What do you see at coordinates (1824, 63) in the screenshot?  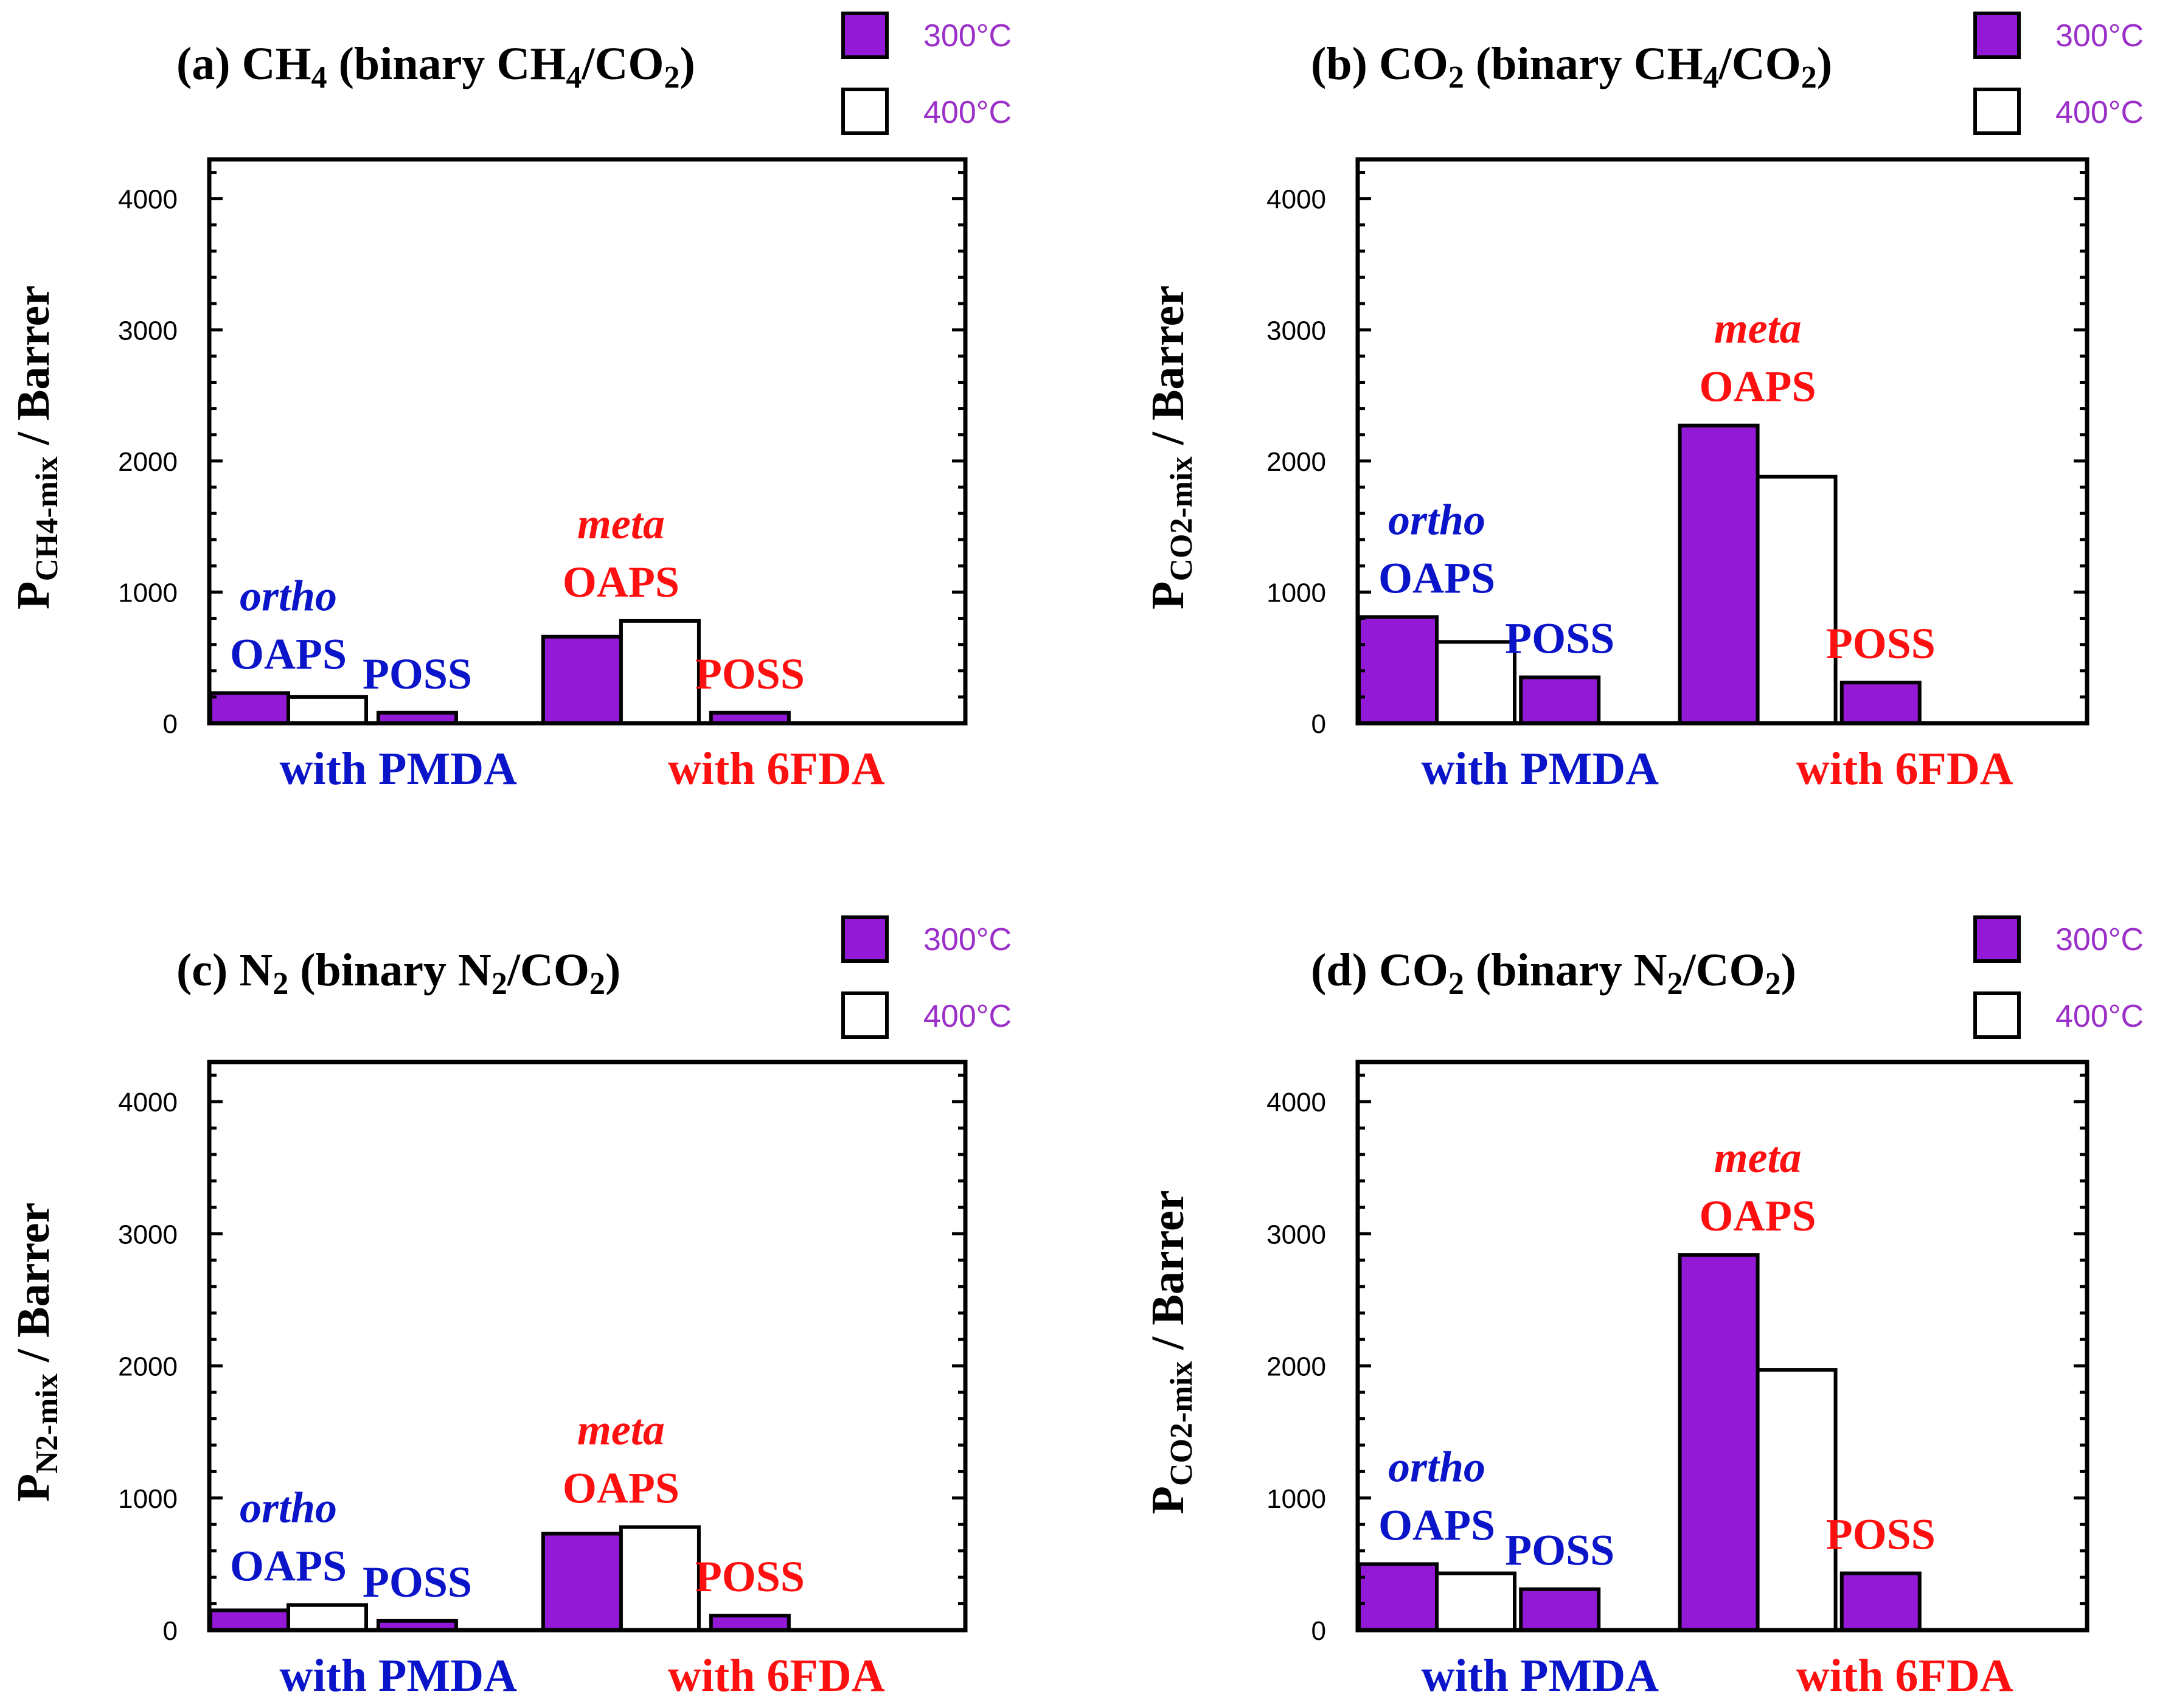 I see `title-run: )` at bounding box center [1824, 63].